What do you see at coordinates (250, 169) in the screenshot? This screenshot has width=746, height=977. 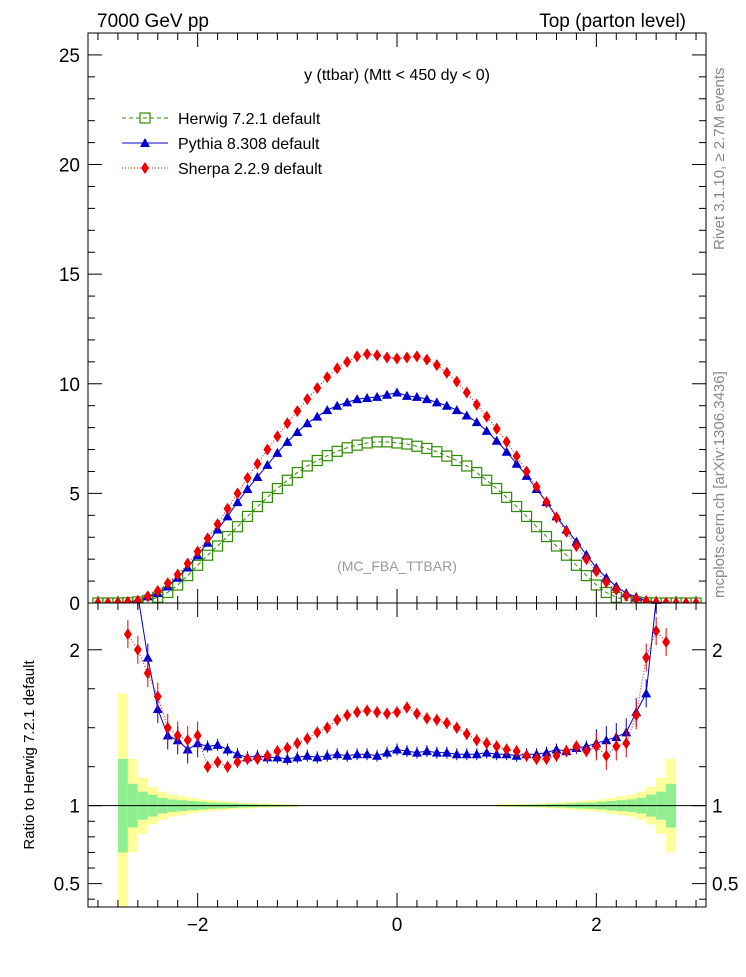 I see `legend-label: Sherpa 2.2.9 default` at bounding box center [250, 169].